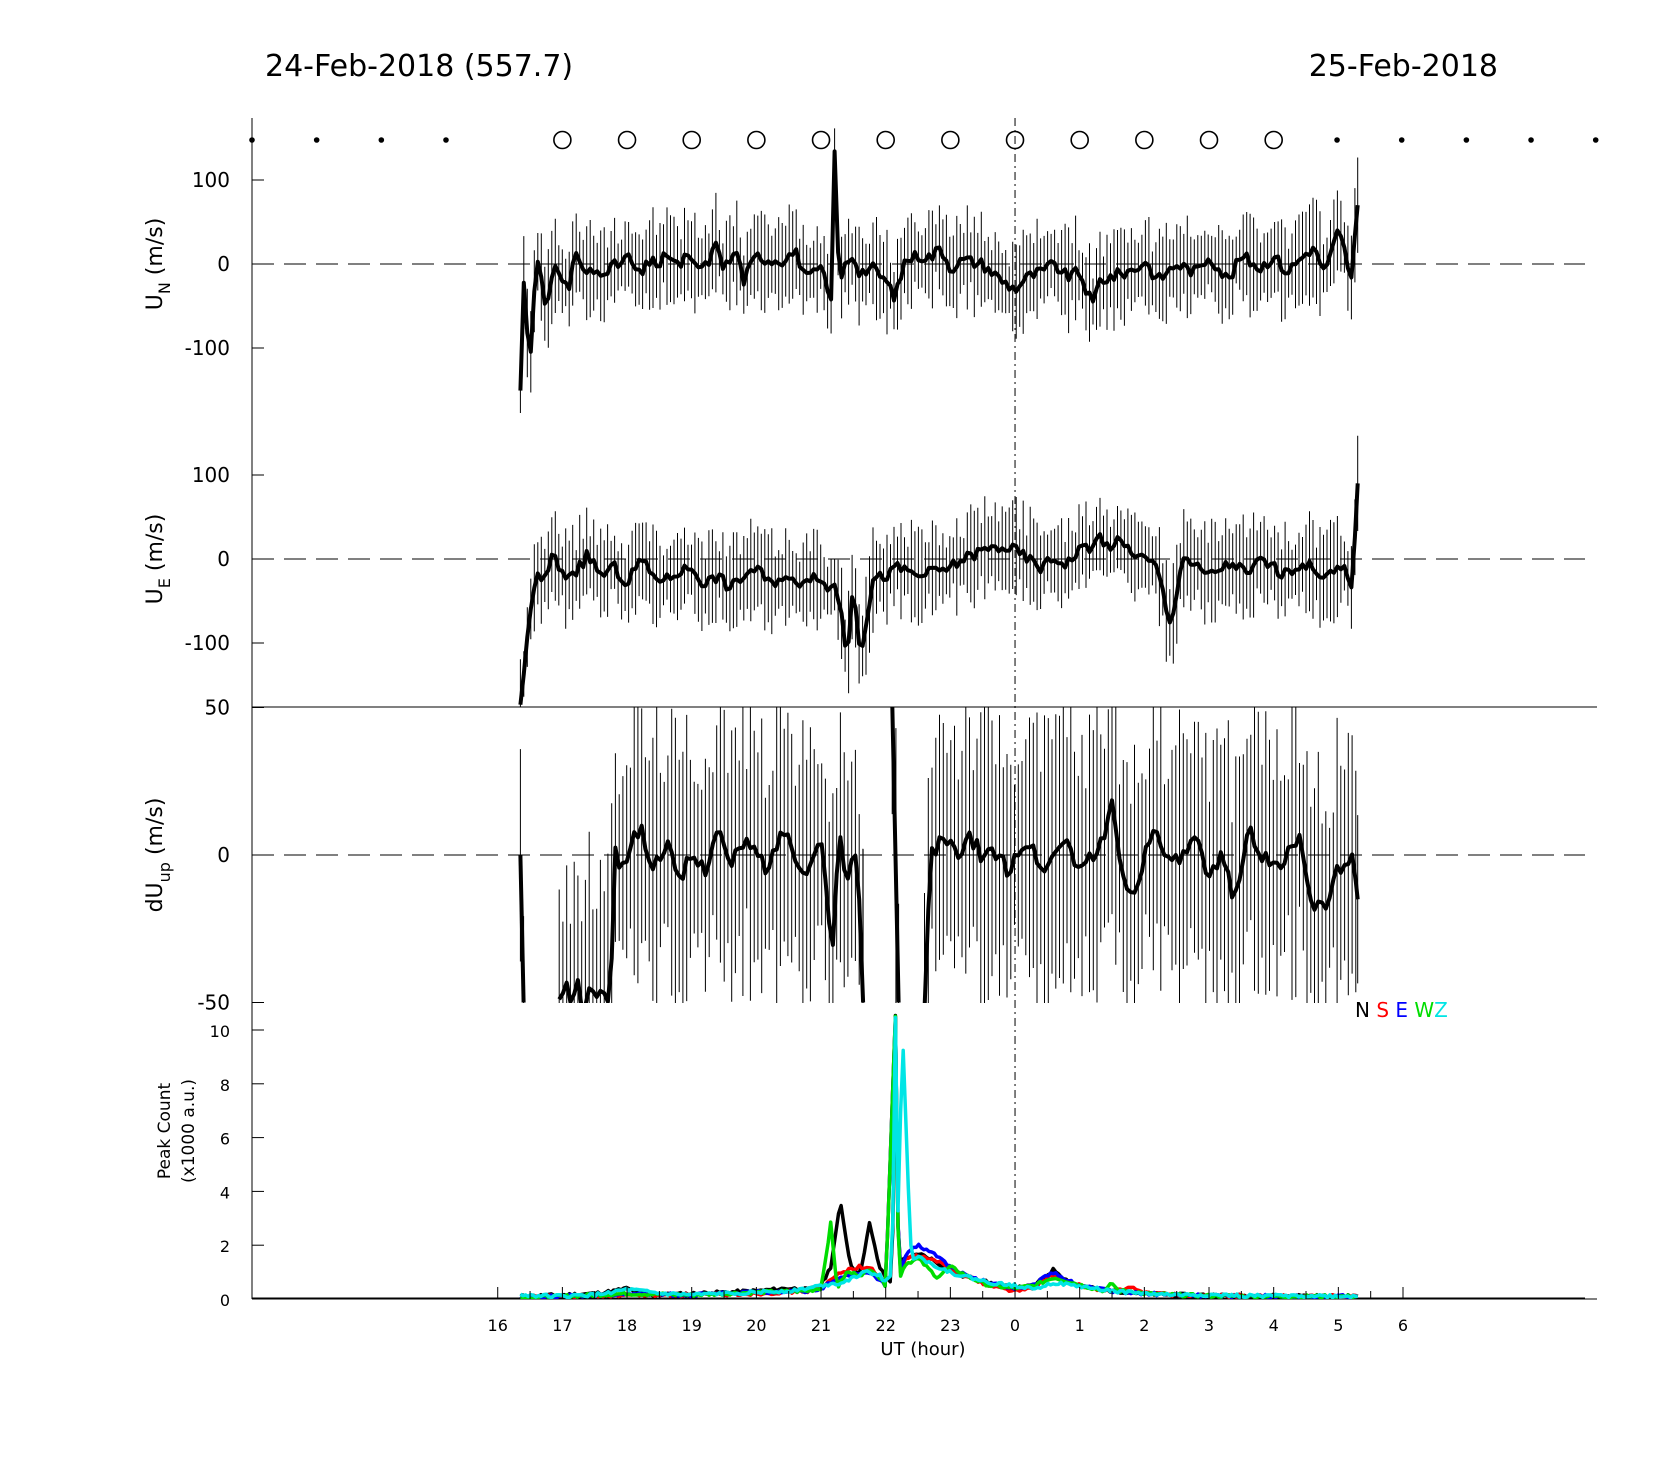 Image resolution: width=1667 pixels, height=1458 pixels. I want to click on x-axis-label: UT (hour), so click(922, 1349).